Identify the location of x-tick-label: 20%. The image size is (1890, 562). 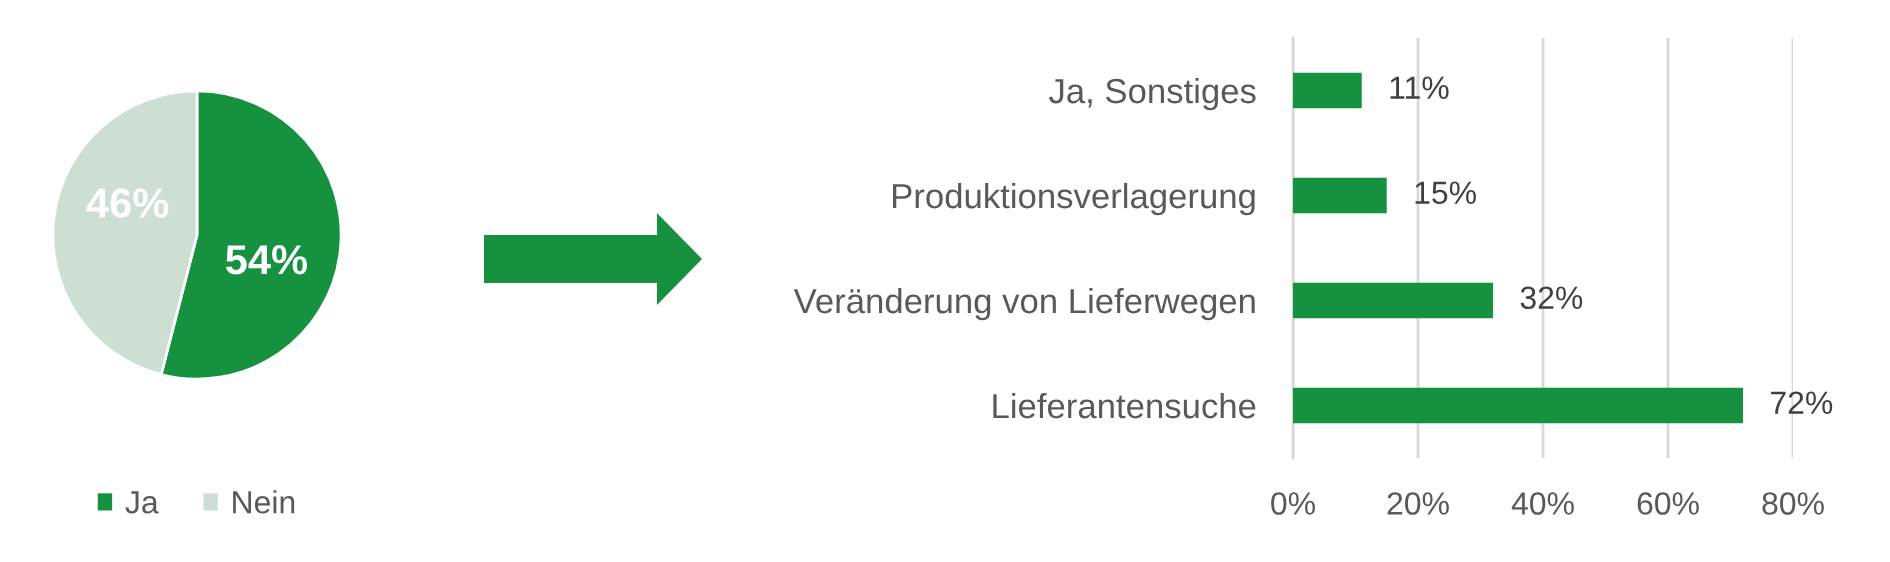
(1418, 503).